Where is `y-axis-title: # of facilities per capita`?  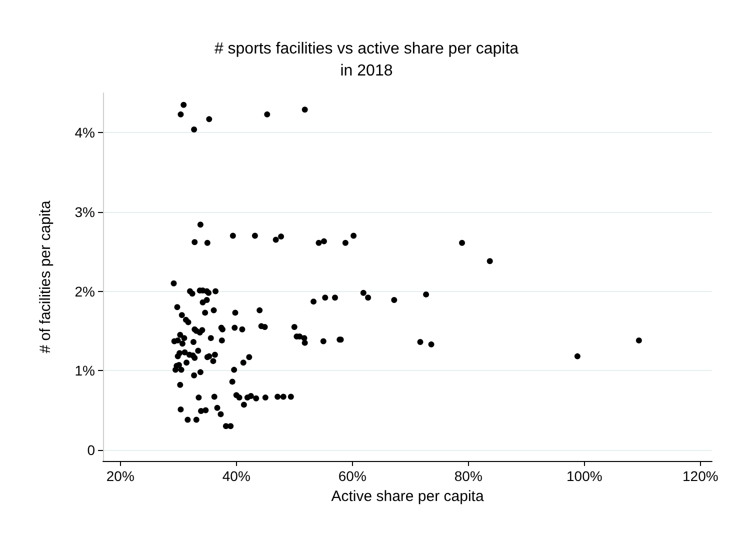 y-axis-title: # of facilities per capita is located at coordinates (45, 277).